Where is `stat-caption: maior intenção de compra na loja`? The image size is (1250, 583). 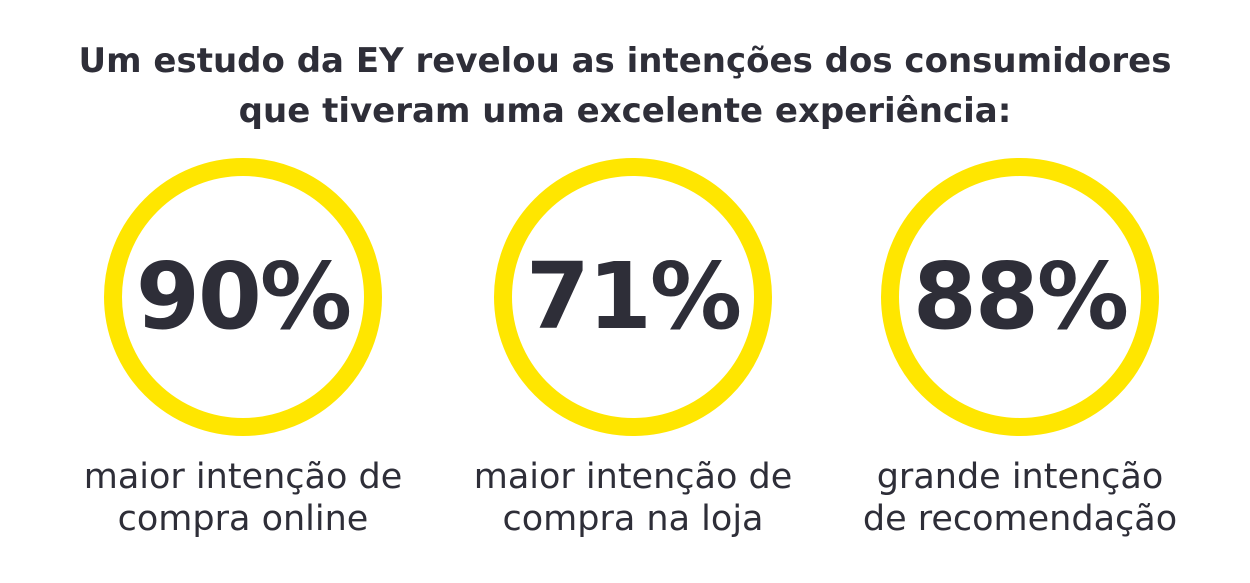
stat-caption: maior intenção de compra na loja is located at coordinates (633, 498).